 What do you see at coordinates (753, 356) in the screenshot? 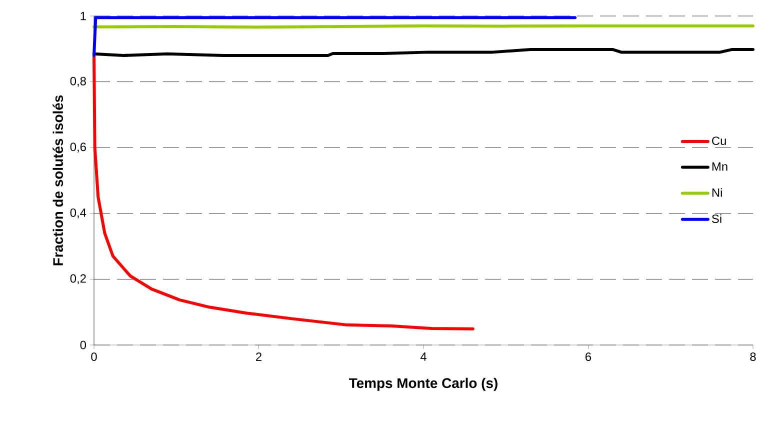
I see `x-tick-label: 8` at bounding box center [753, 356].